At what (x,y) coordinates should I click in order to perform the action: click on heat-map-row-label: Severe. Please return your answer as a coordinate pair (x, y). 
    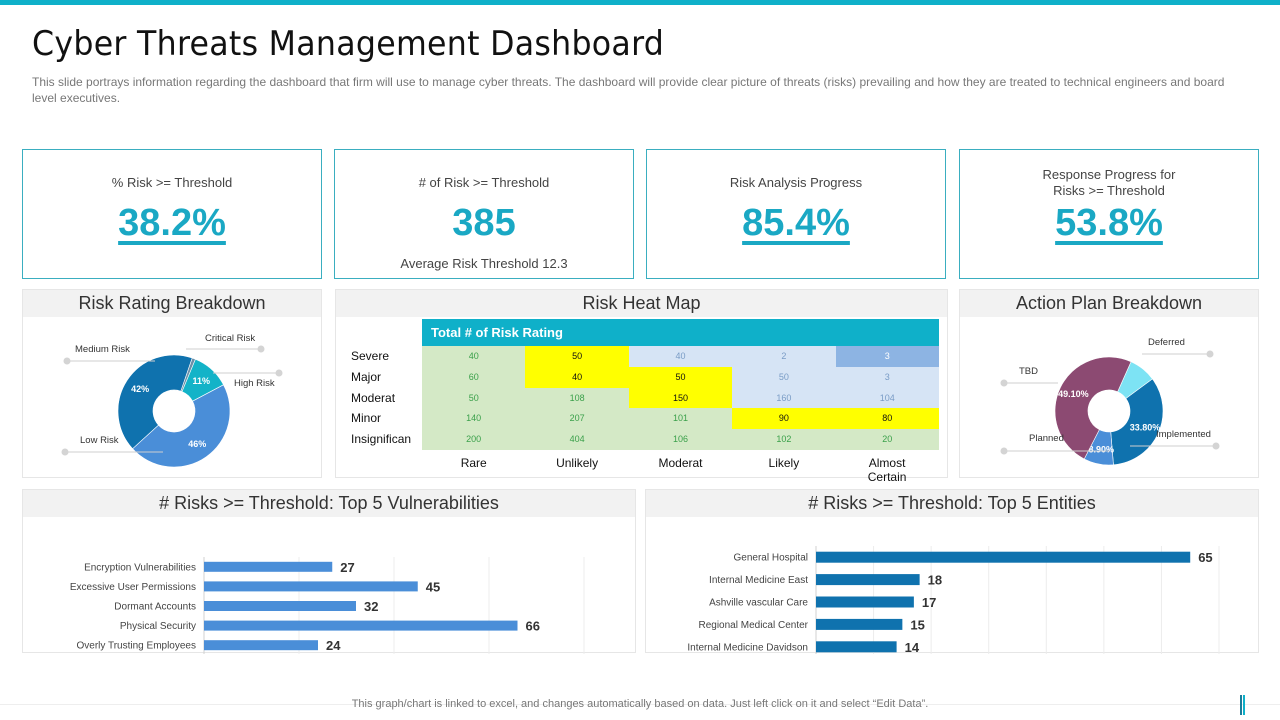
    Looking at the image, I should click on (370, 356).